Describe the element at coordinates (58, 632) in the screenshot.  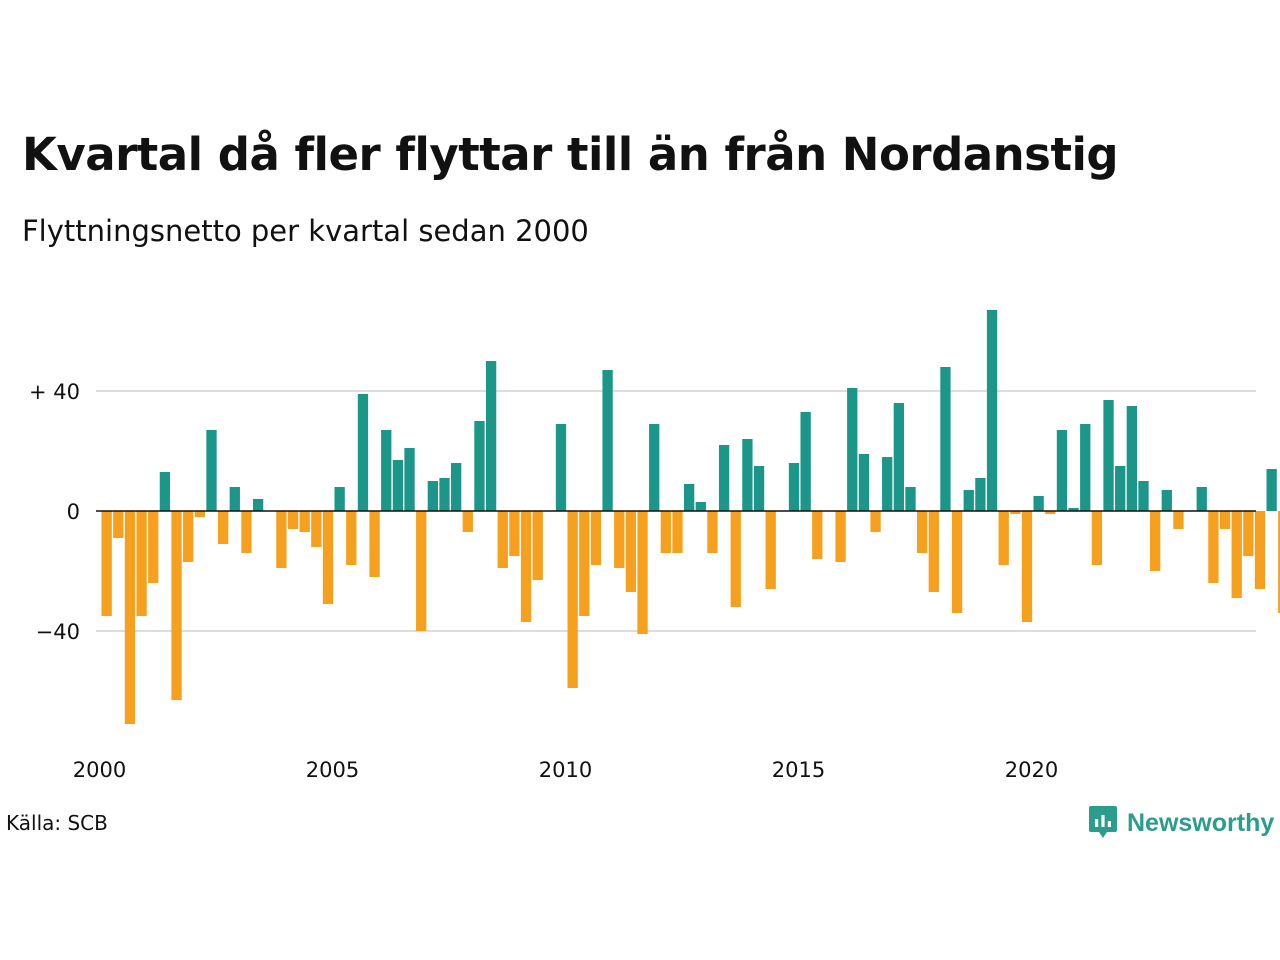
I see `y-tick-label: −40` at that location.